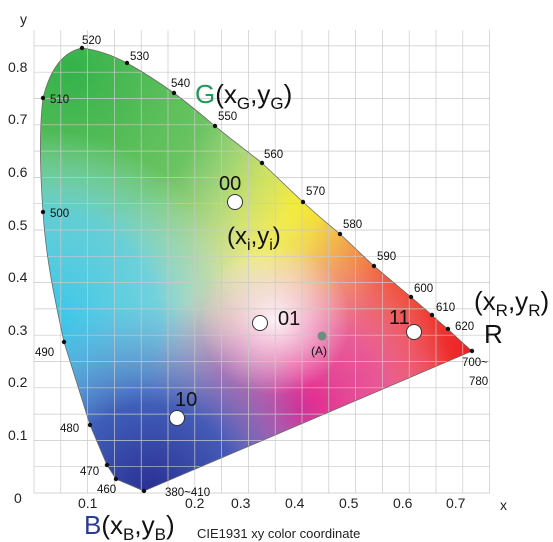 The height and width of the screenshot is (542, 553). I want to click on wavelength-label: 780, so click(478, 382).